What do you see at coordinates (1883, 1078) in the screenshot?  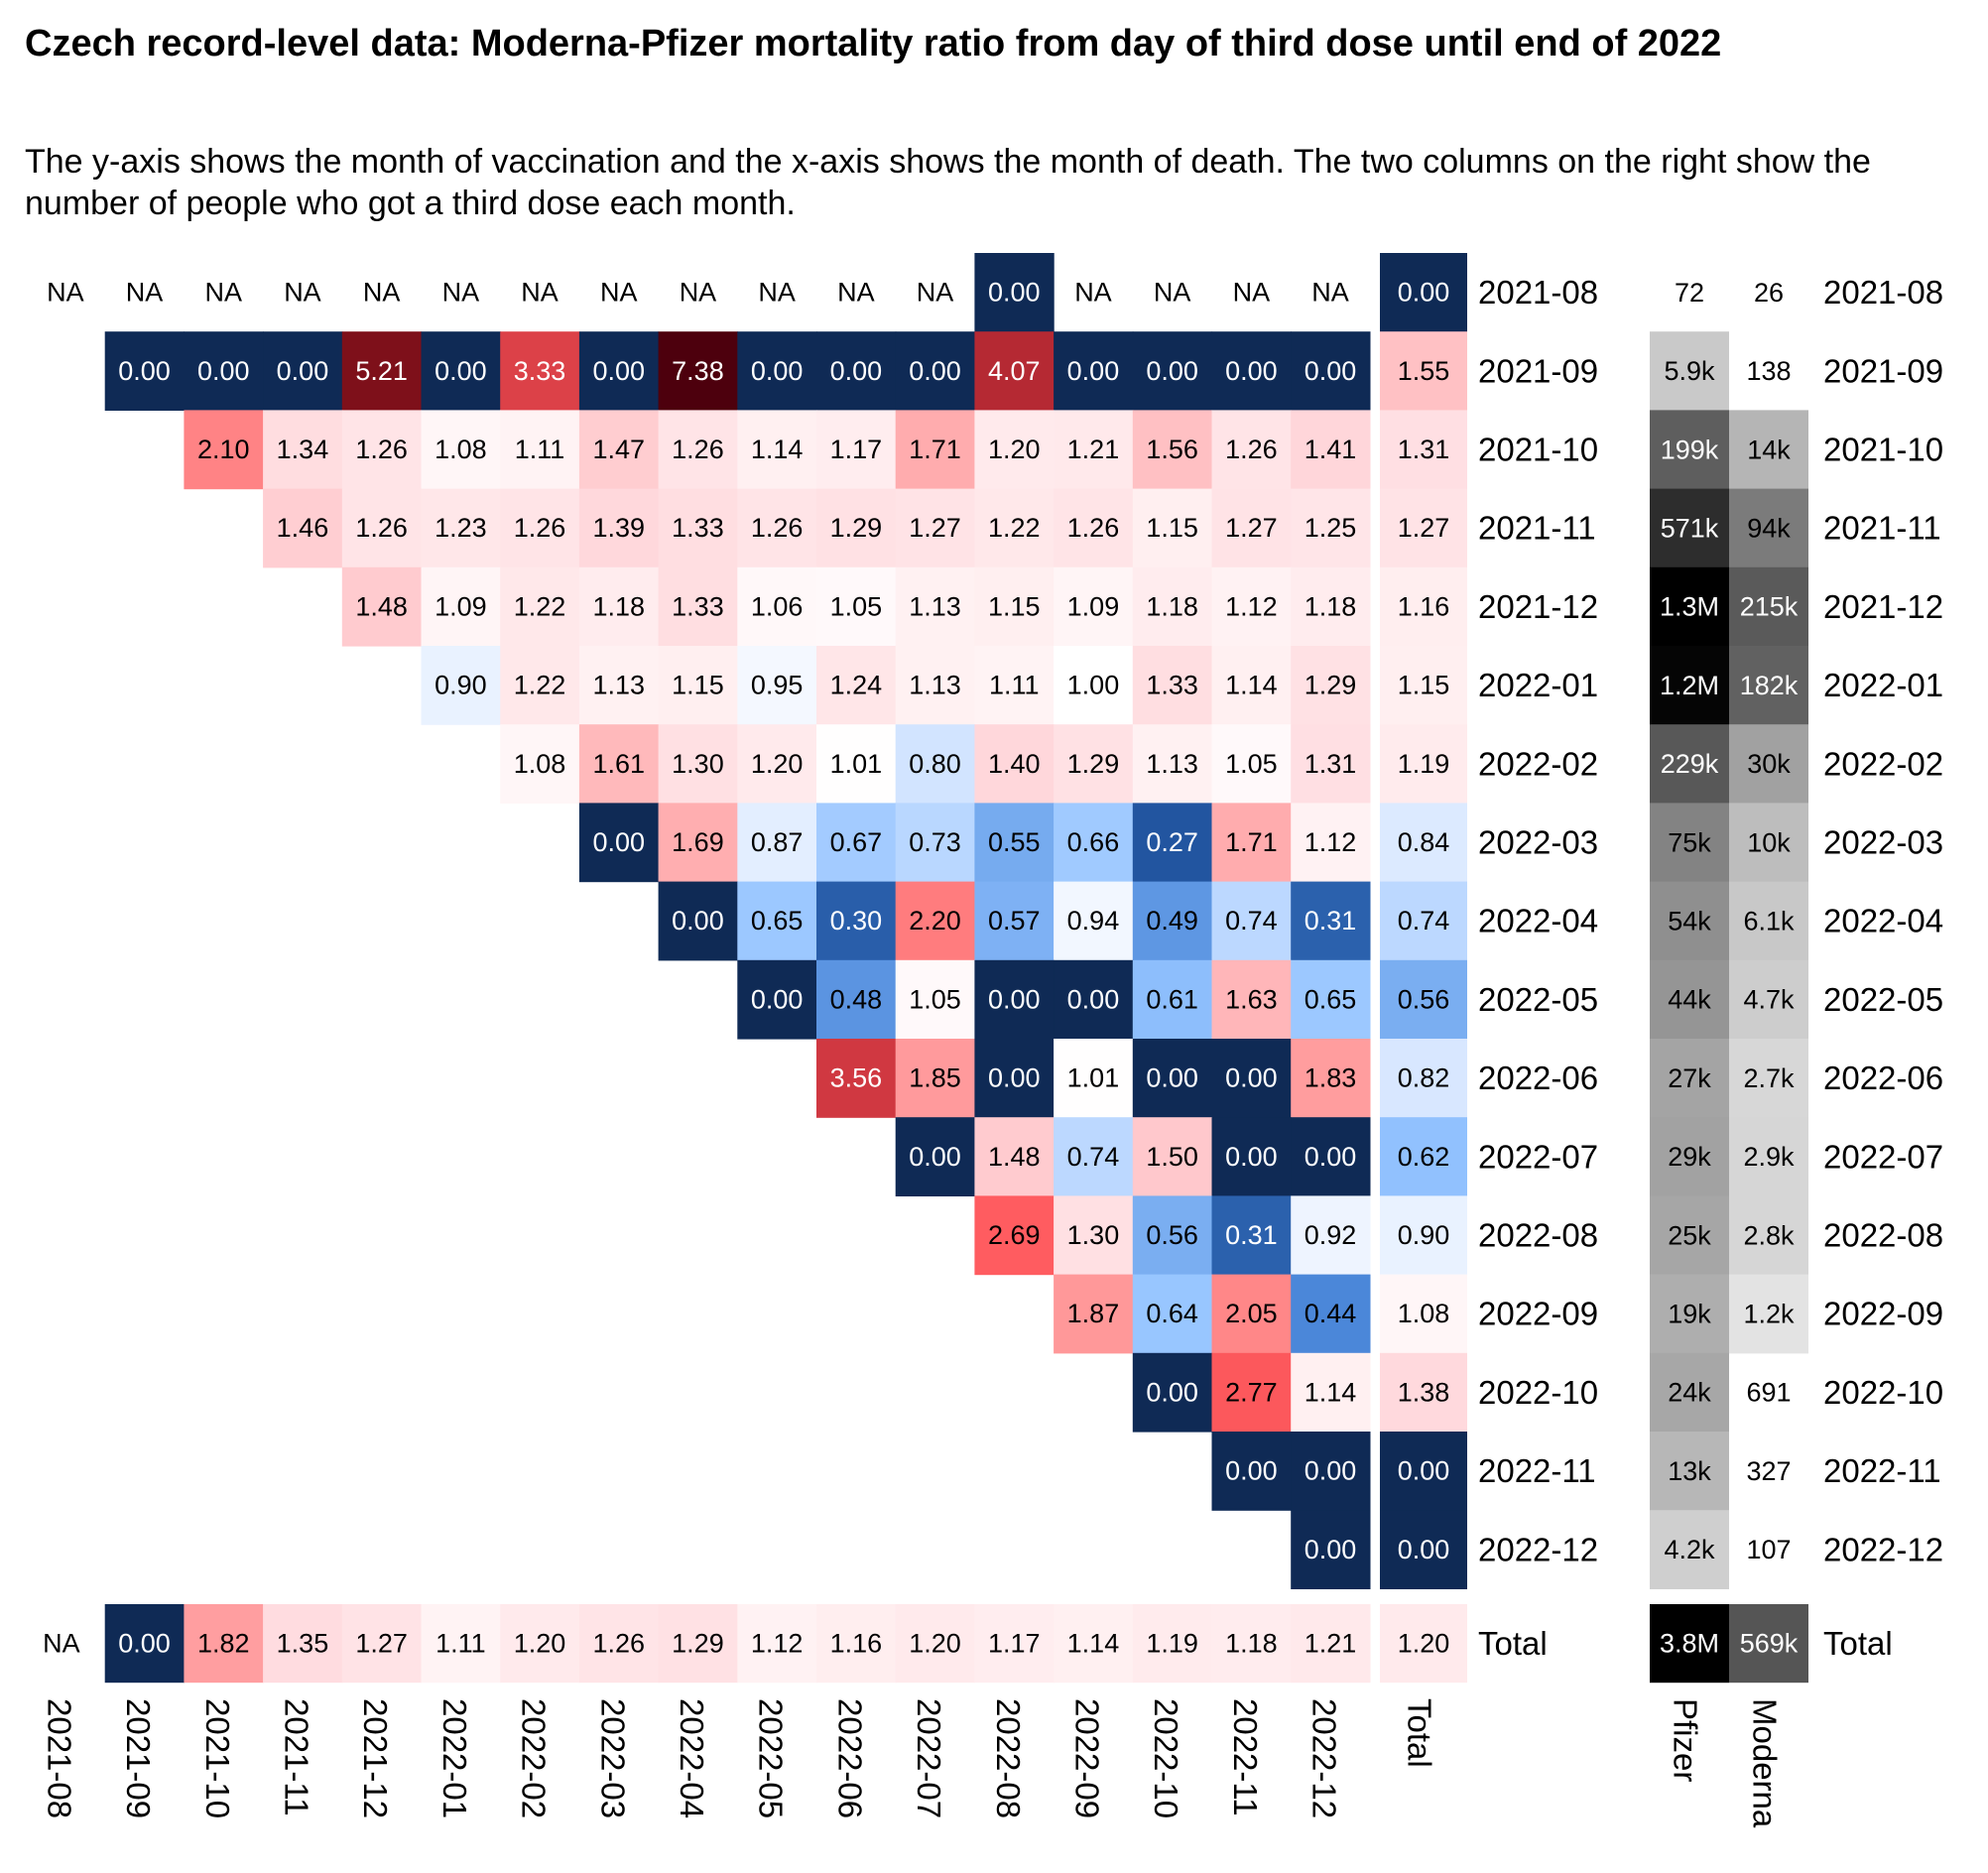 I see `dose-row-label: 2022-06` at bounding box center [1883, 1078].